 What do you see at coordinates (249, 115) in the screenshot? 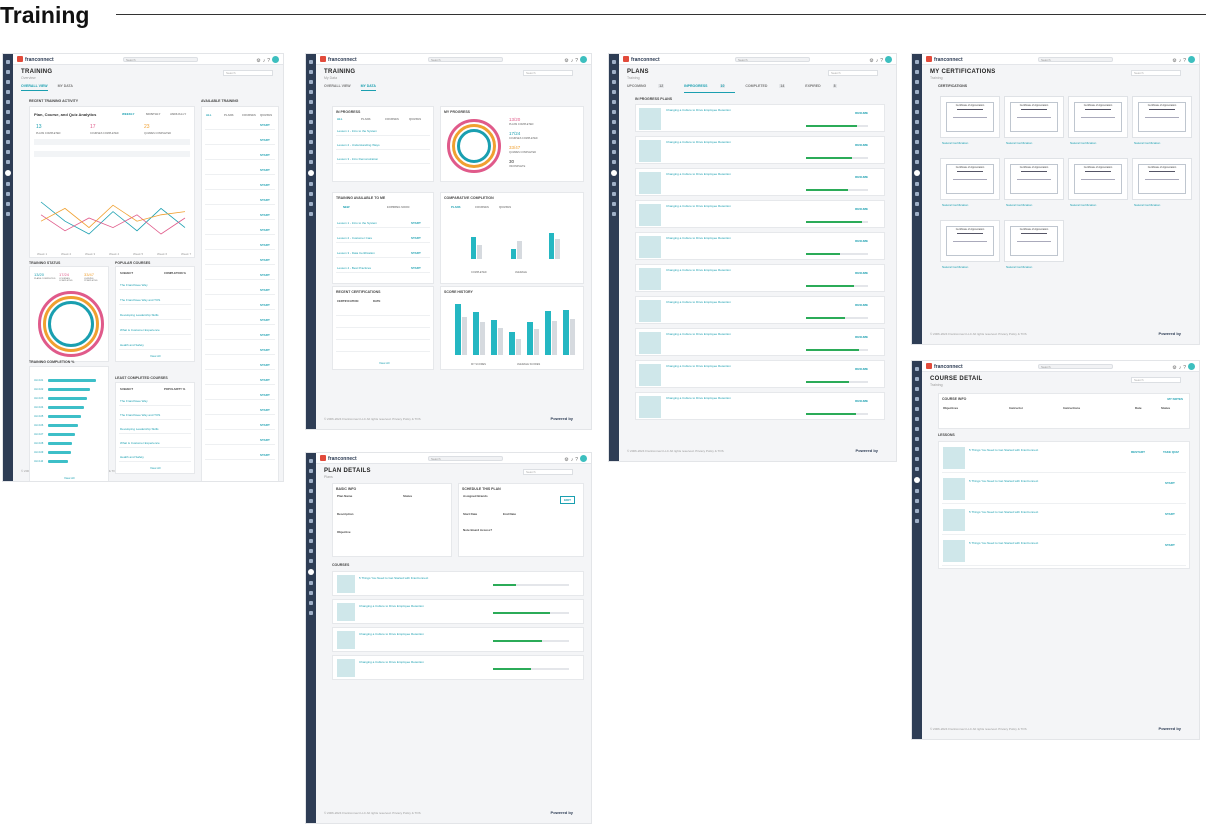
I see `available-tab: COURSES` at bounding box center [249, 115].